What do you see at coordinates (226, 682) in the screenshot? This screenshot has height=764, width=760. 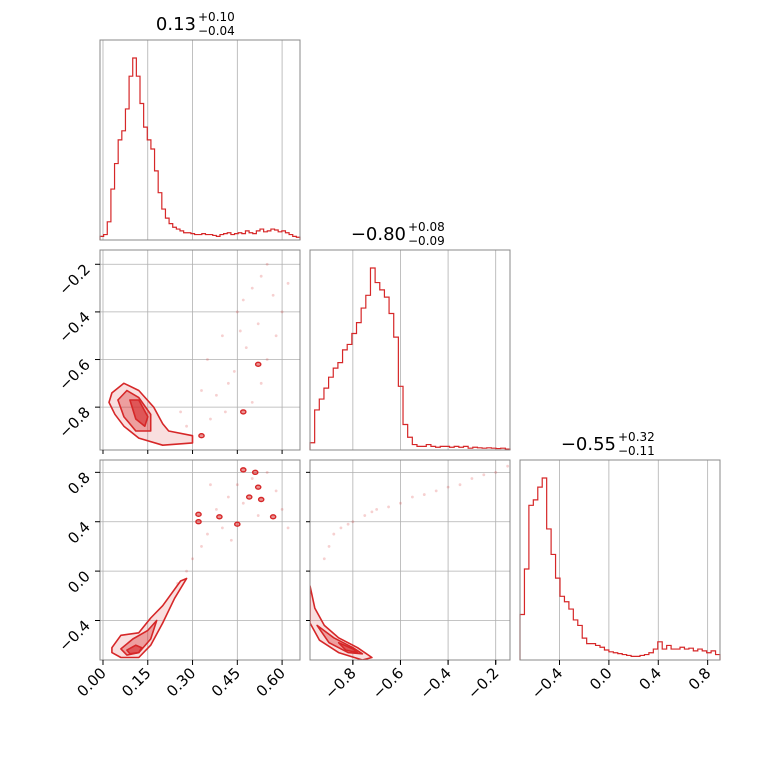 I see `x-tick-label-p1: 0.45` at bounding box center [226, 682].